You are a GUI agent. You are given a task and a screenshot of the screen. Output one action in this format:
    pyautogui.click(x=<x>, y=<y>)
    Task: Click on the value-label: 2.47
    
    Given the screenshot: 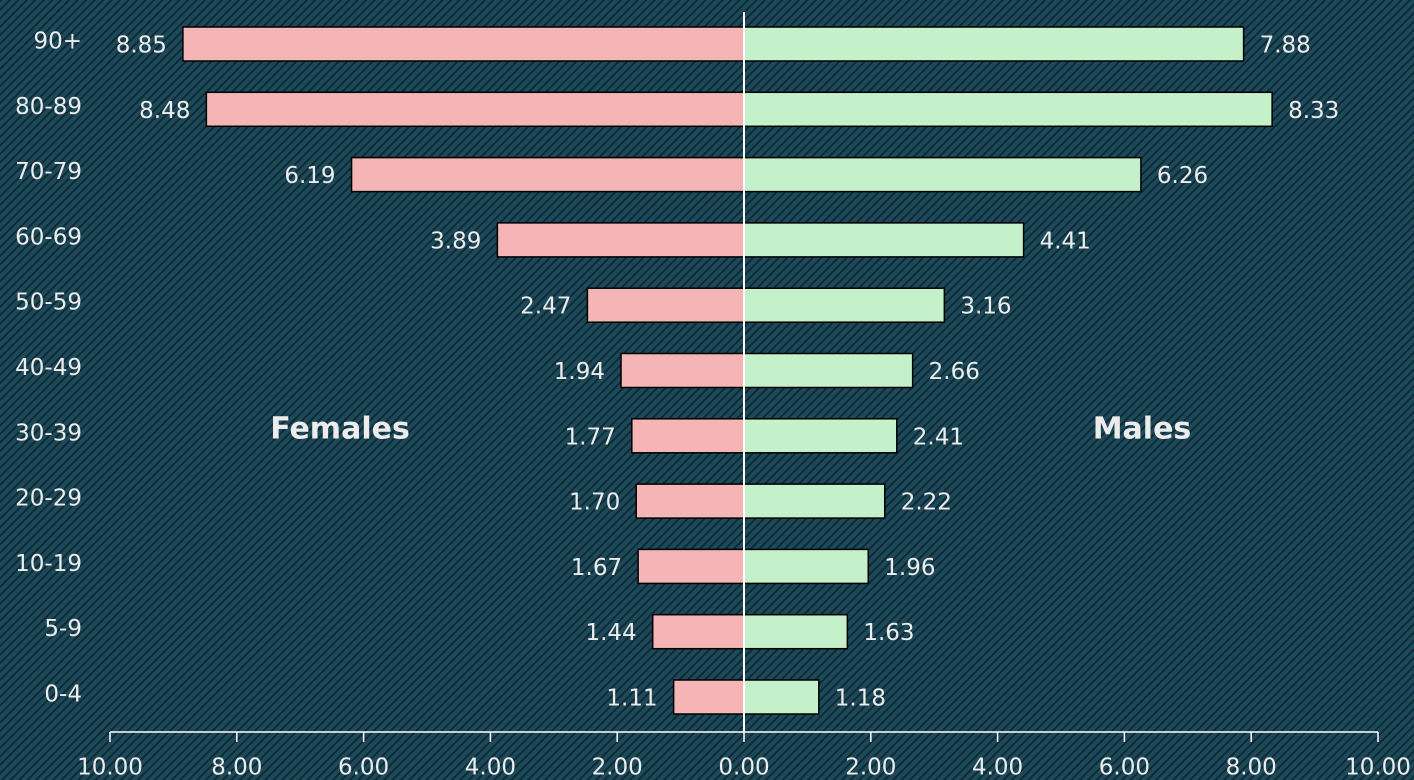 What is the action you would take?
    pyautogui.click(x=545, y=307)
    